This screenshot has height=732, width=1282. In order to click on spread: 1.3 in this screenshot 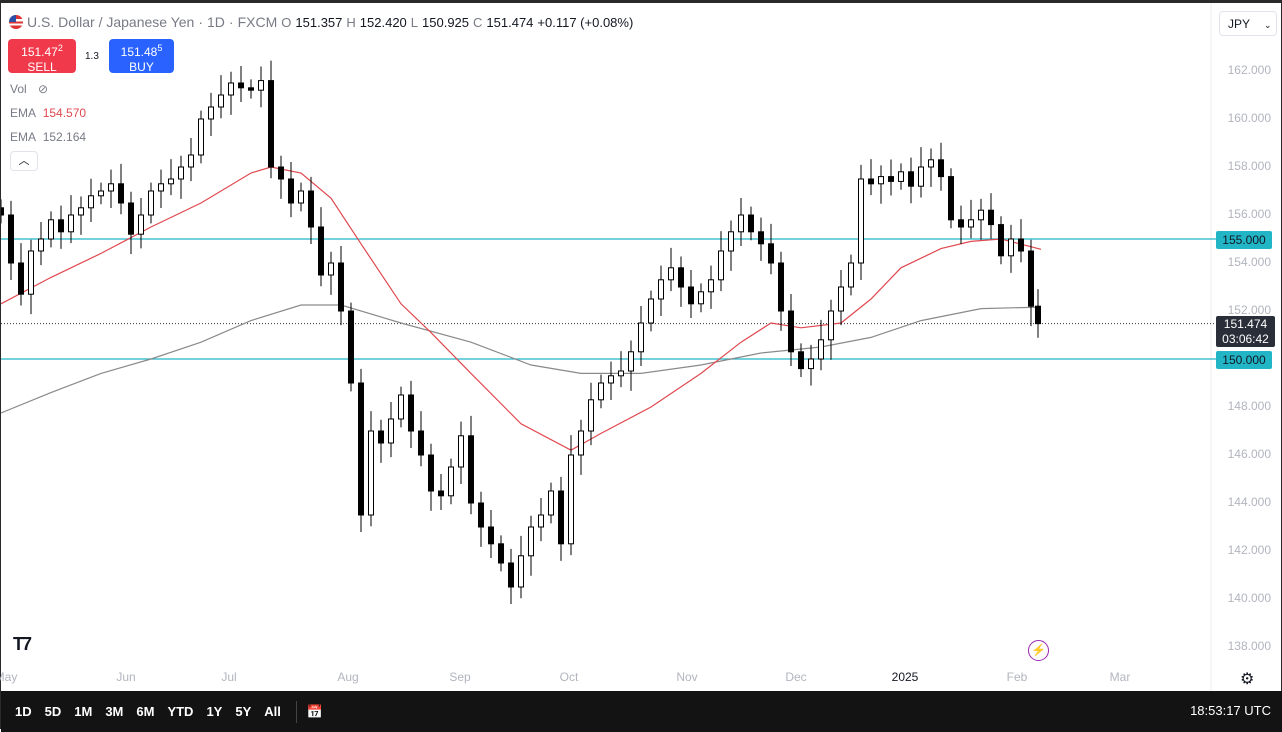, I will do `click(92, 56)`.